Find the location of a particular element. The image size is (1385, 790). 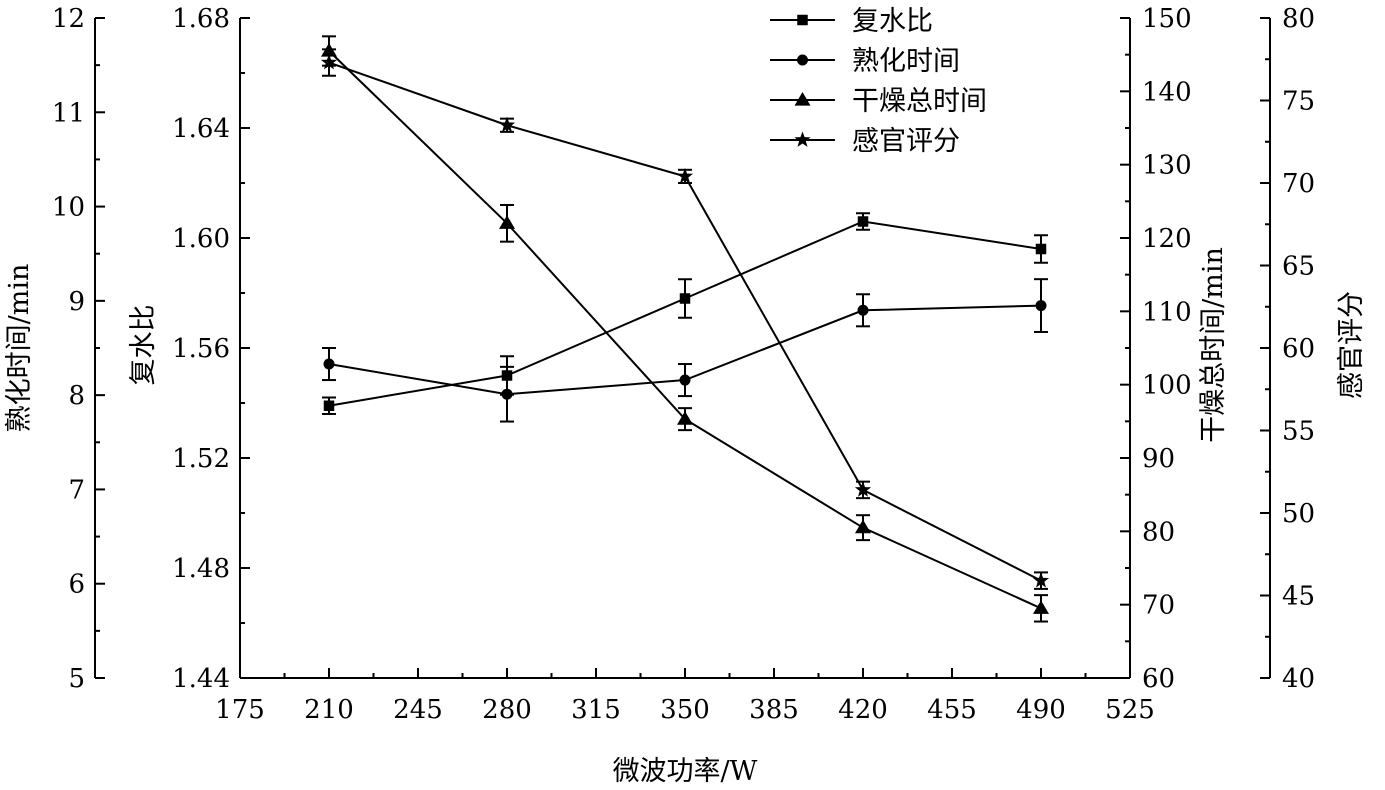

legend-label: 复水比 is located at coordinates (892, 21).